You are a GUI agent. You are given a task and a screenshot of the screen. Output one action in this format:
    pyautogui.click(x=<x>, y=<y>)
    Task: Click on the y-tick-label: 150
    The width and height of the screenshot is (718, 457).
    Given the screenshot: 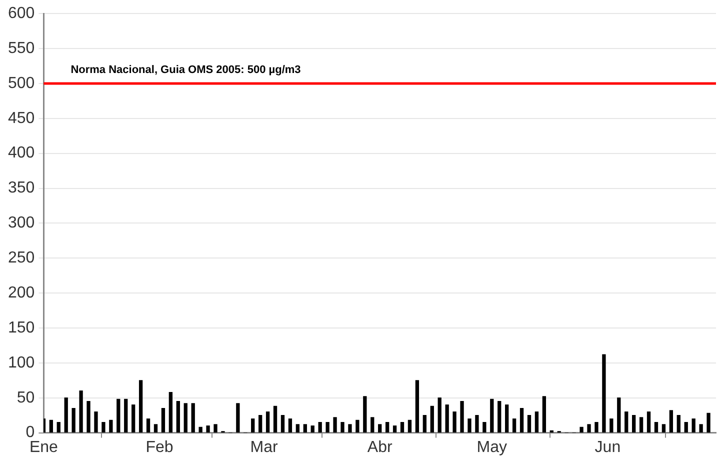 What is the action you would take?
    pyautogui.click(x=21, y=327)
    